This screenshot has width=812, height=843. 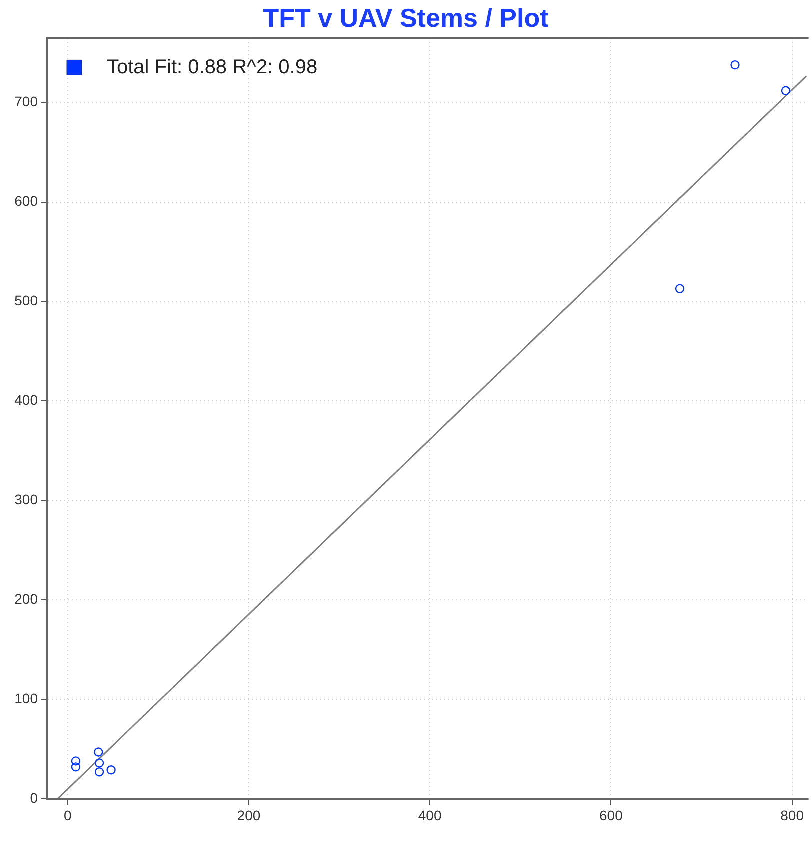 What do you see at coordinates (68, 815) in the screenshot?
I see `x-tick-label: 0` at bounding box center [68, 815].